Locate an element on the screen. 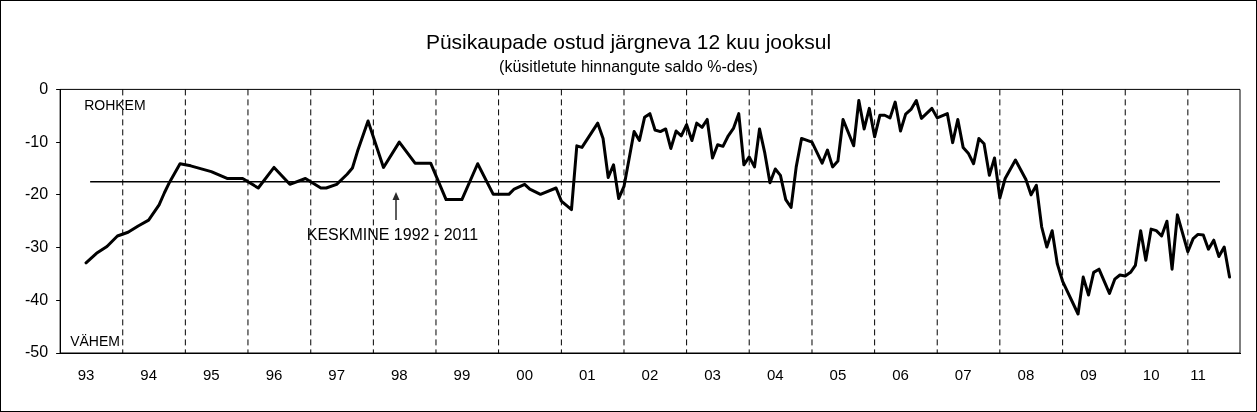 The width and height of the screenshot is (1257, 412). ref-line-label: KESKMINE 1992 - 2011 is located at coordinates (392, 235).